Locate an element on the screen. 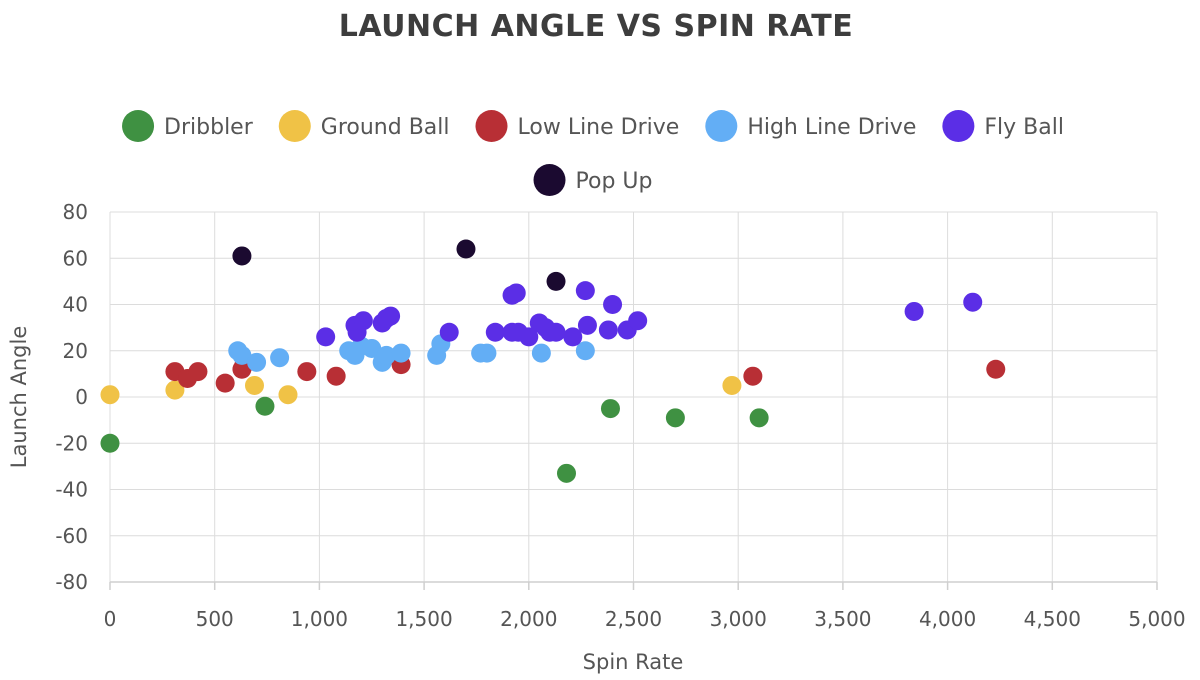  legend-label: Pop Up is located at coordinates (614, 181).